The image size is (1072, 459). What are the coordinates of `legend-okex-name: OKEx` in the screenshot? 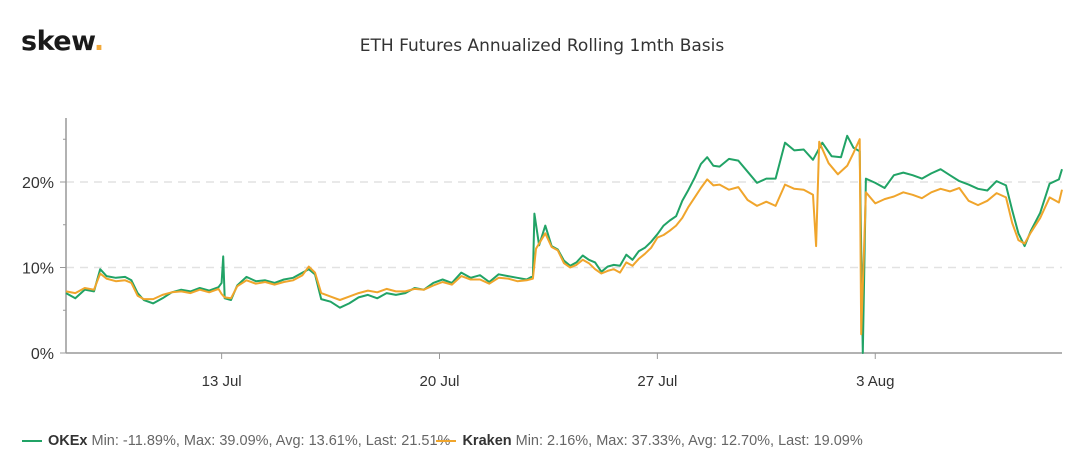 It's located at (68, 441).